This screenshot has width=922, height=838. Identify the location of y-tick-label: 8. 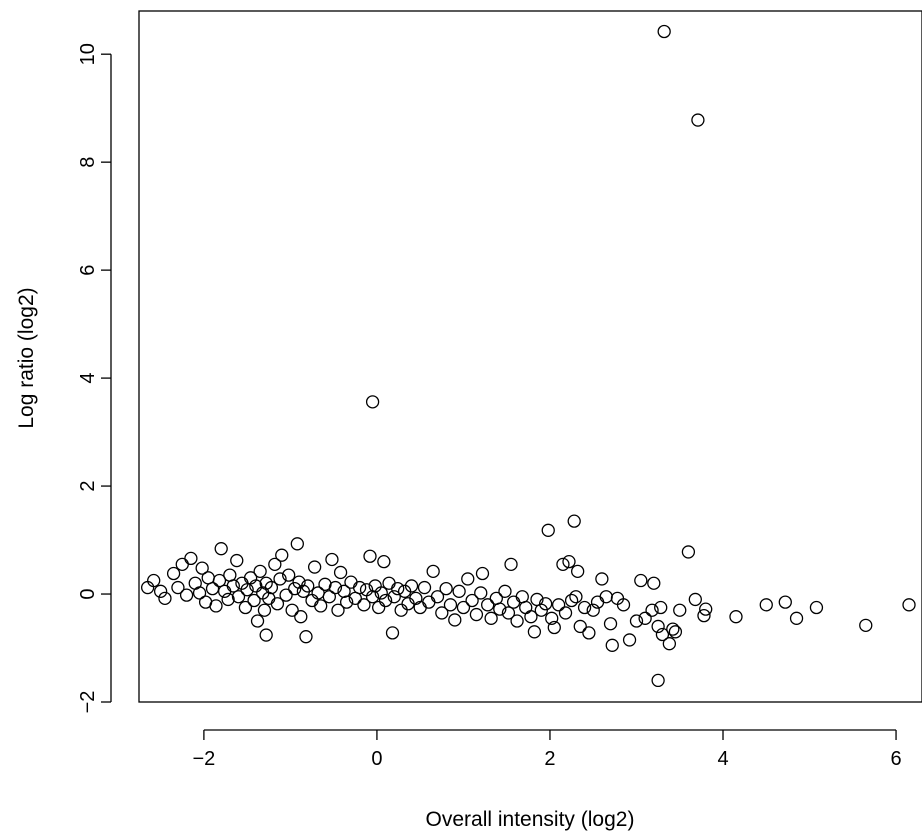
(88, 162).